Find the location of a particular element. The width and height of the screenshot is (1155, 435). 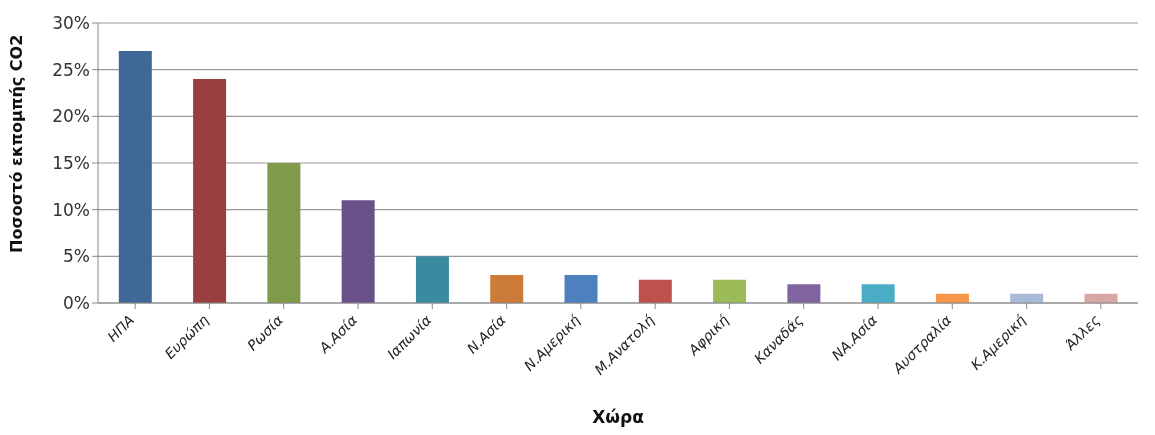

y-tick-label: 15% is located at coordinates (71, 163).